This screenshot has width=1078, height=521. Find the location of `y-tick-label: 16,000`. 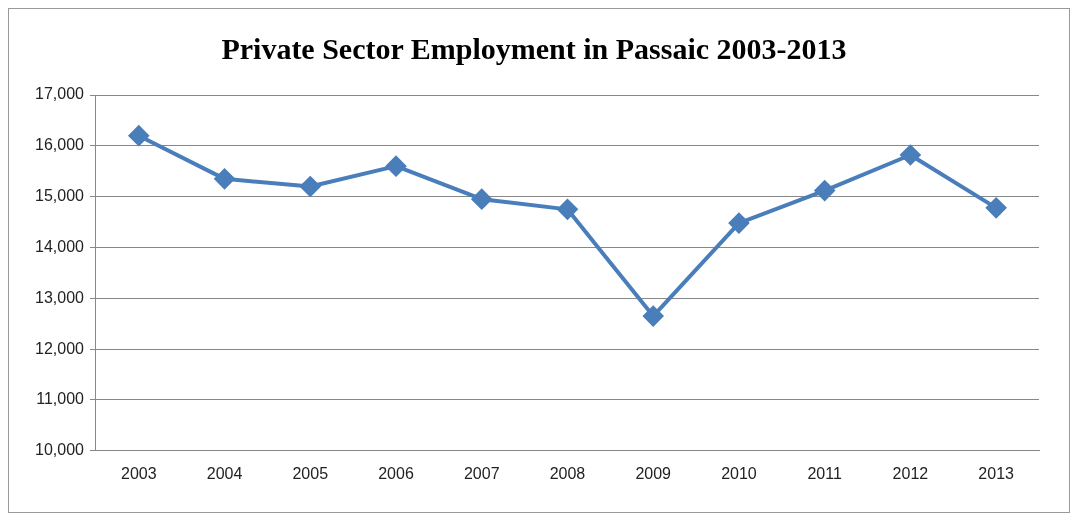

y-tick-label: 16,000 is located at coordinates (60, 145).